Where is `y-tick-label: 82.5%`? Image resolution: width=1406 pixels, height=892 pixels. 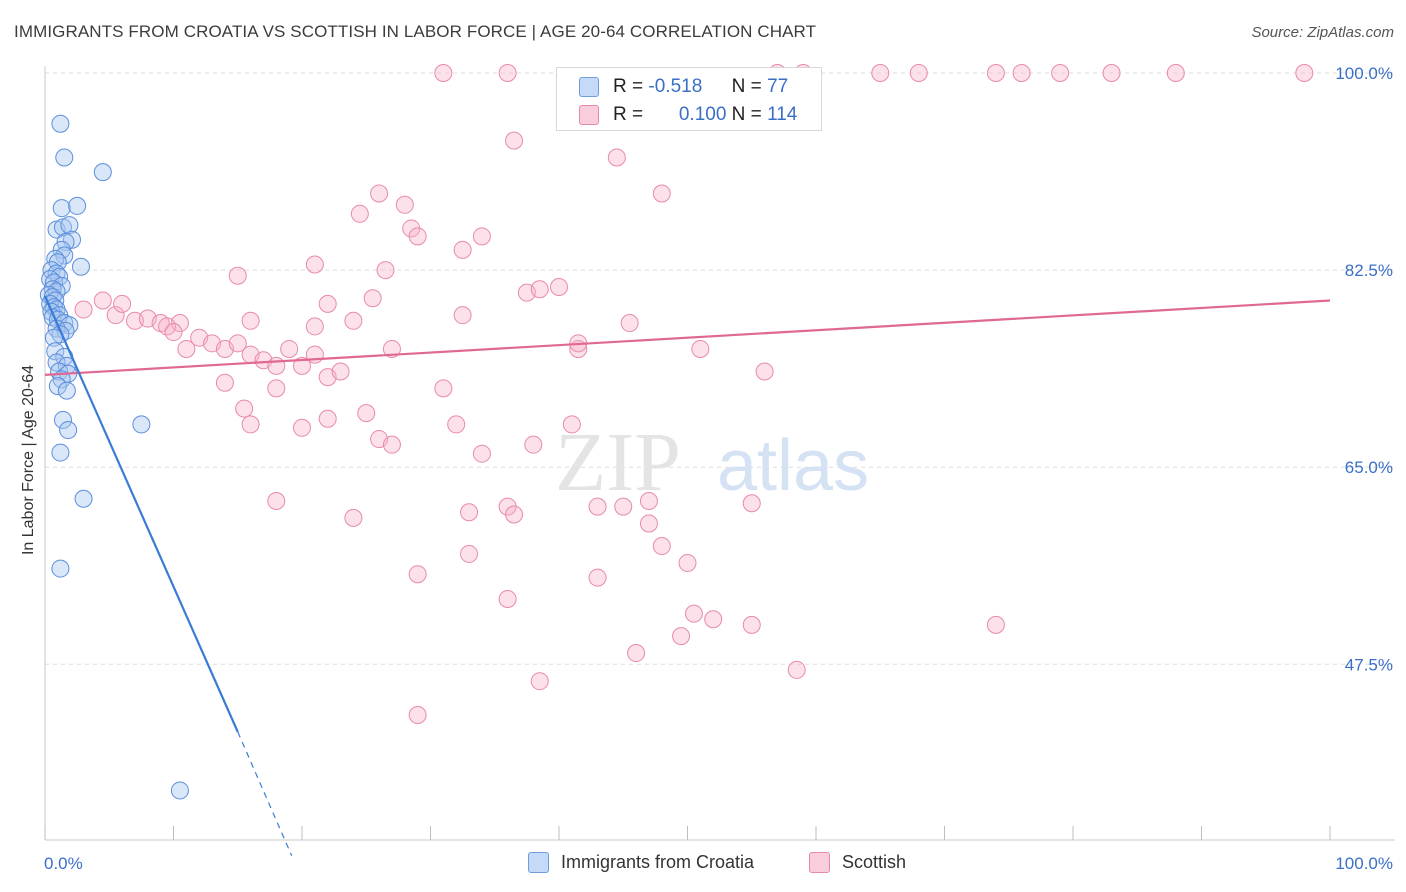 y-tick-label: 82.5% is located at coordinates (1369, 270).